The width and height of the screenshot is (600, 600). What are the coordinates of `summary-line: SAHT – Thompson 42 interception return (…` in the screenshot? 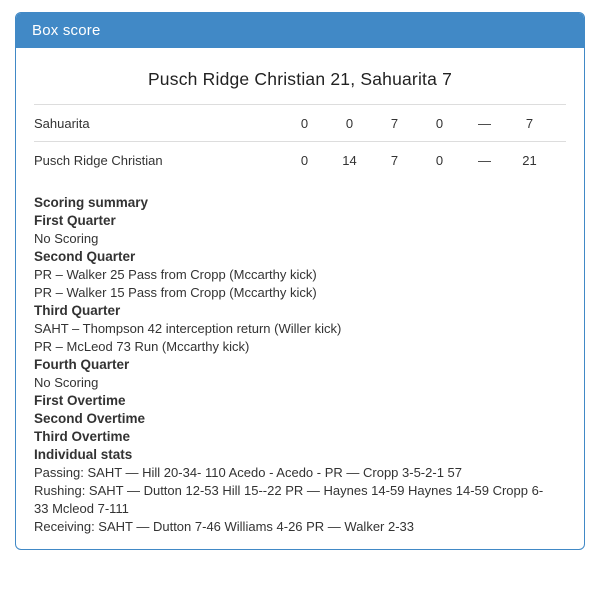 It's located at (188, 328).